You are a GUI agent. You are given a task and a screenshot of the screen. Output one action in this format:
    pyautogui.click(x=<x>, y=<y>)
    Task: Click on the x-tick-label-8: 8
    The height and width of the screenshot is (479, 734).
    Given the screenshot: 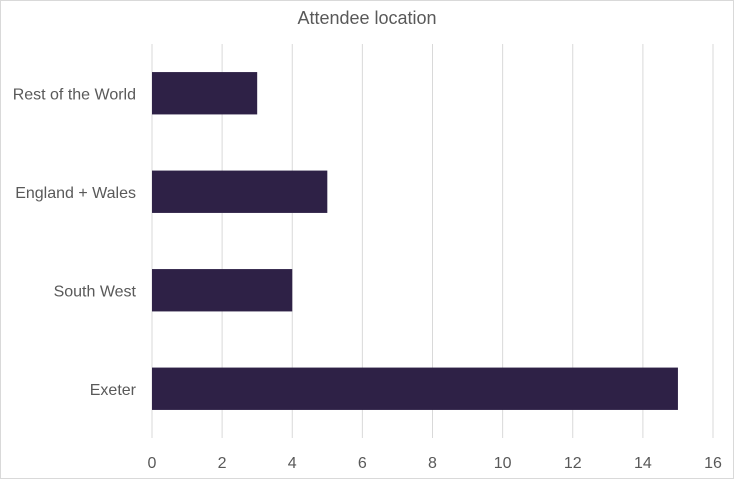 What is the action you would take?
    pyautogui.click(x=432, y=463)
    